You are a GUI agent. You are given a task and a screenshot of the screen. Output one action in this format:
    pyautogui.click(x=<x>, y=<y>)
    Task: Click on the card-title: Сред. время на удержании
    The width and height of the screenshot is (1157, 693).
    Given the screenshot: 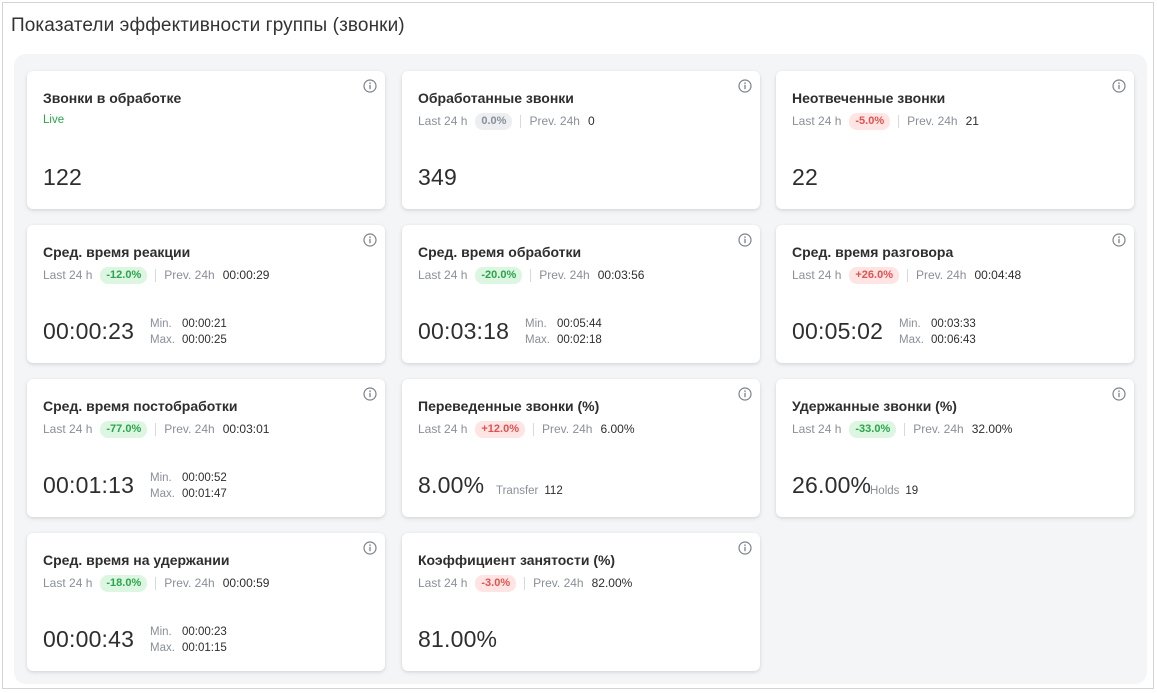 What is the action you would take?
    pyautogui.click(x=136, y=560)
    